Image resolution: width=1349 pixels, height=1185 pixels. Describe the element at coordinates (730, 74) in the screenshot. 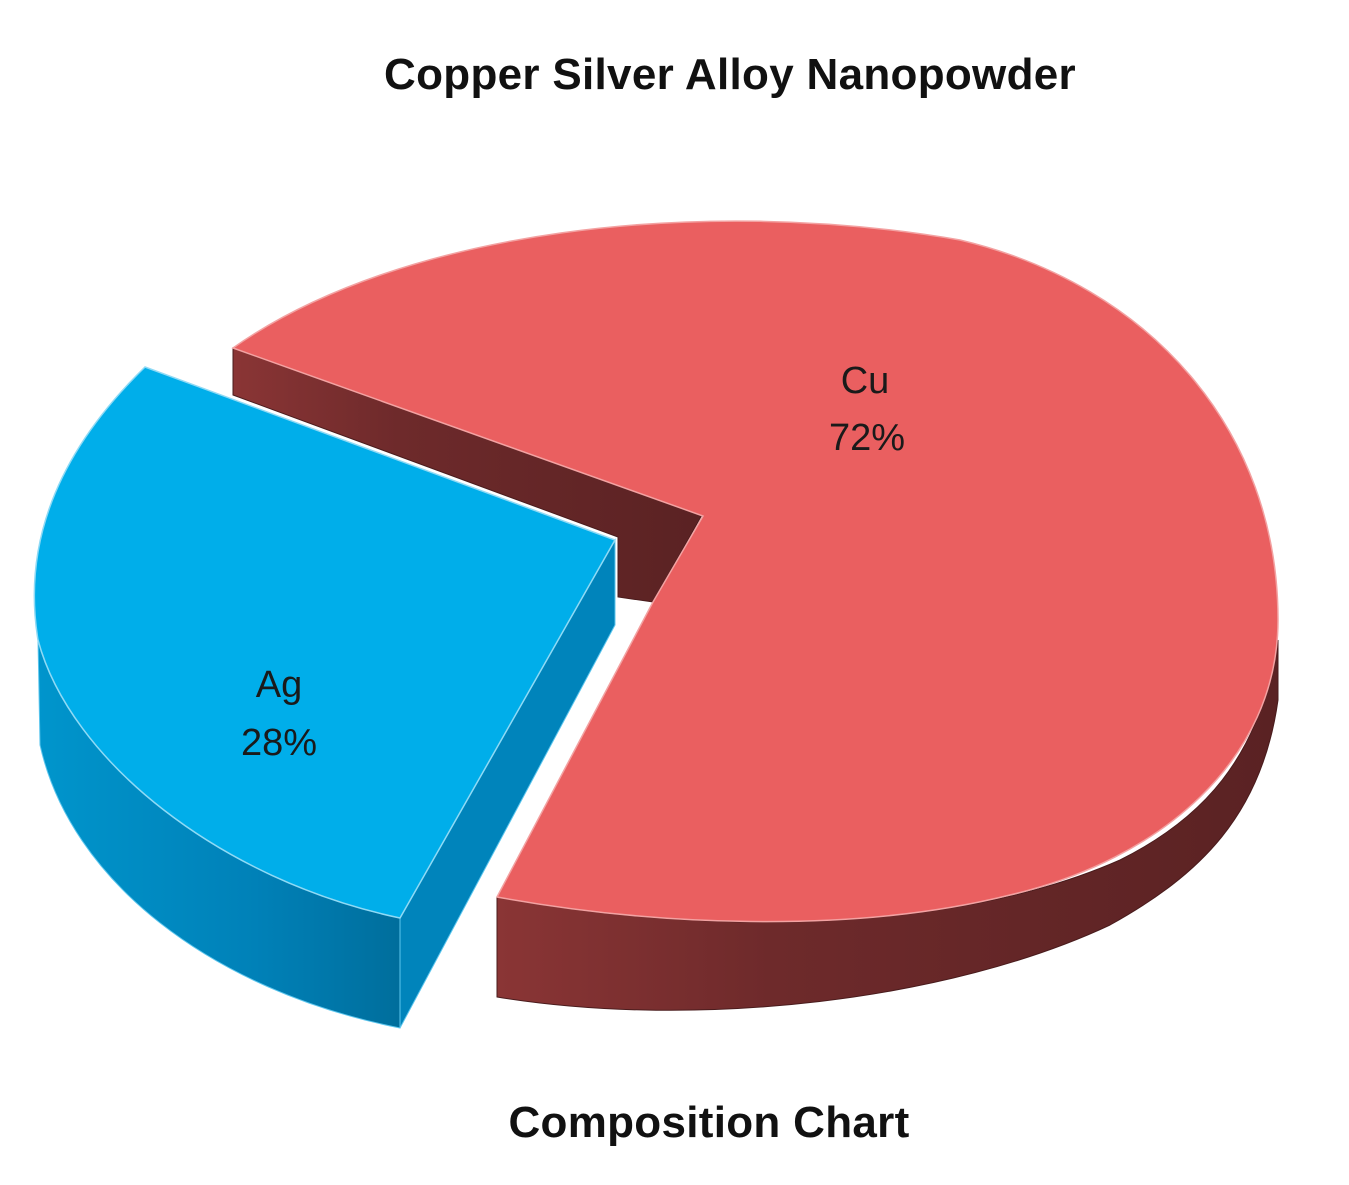

I see `chart-title: Copper Silver Alloy Nanopowder` at that location.